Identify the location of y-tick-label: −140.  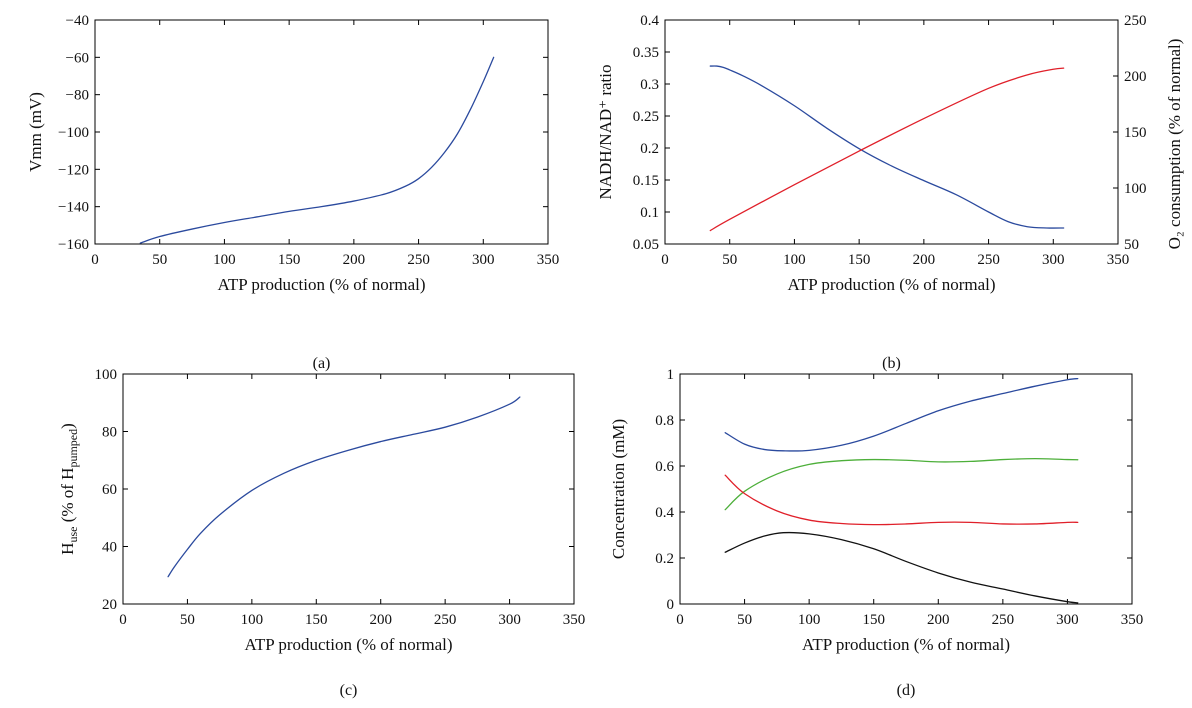
(73, 208).